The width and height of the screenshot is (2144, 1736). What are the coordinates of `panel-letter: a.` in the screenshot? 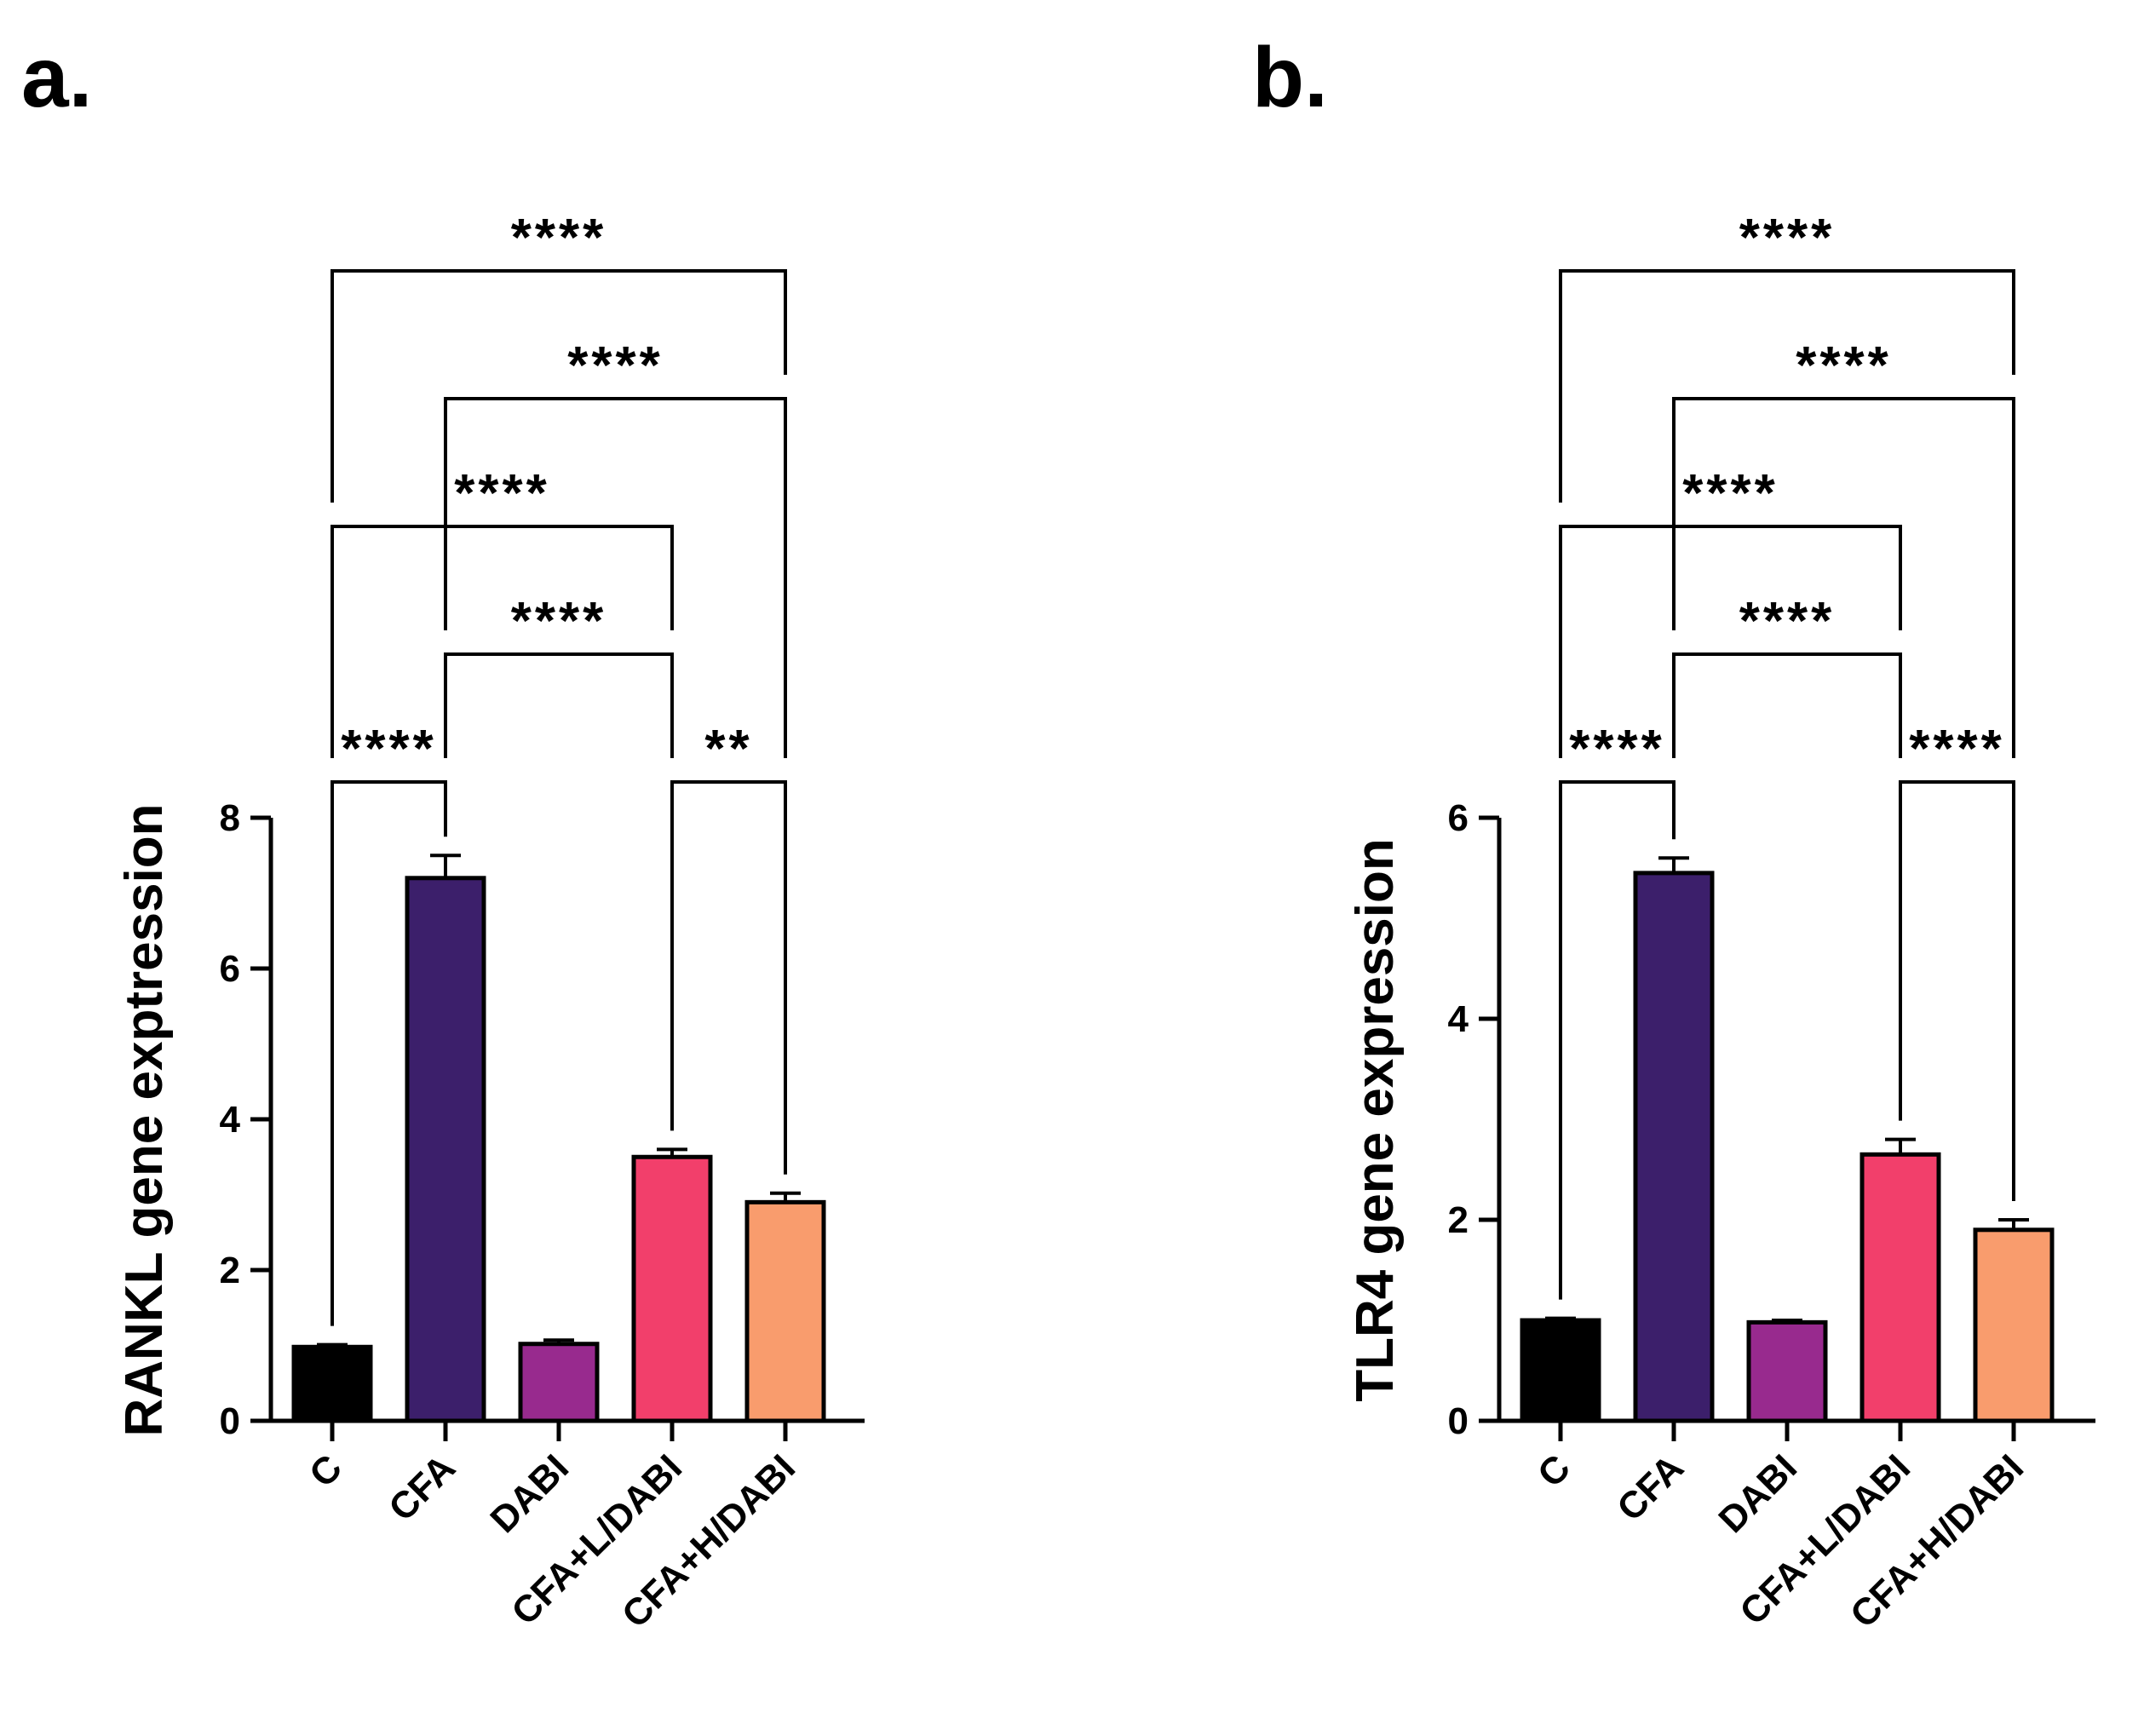 It's located at (56, 77).